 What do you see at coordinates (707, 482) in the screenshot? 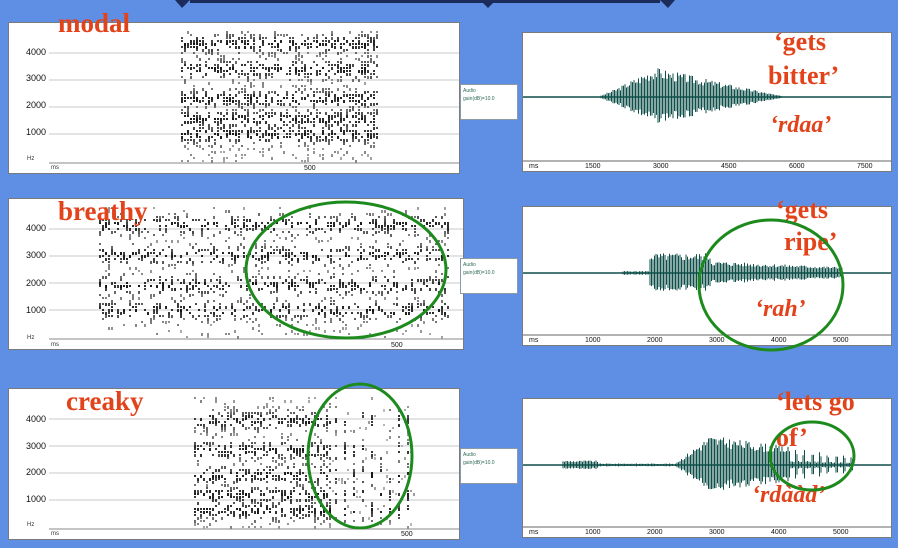
I see `waveform-creaky-plot` at bounding box center [707, 482].